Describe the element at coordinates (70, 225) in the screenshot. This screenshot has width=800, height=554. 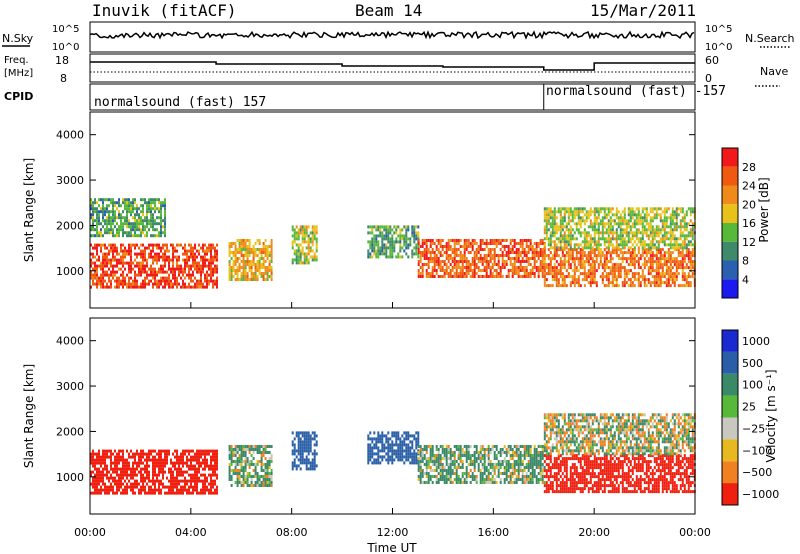
I see `y-tick-label: 2000` at that location.